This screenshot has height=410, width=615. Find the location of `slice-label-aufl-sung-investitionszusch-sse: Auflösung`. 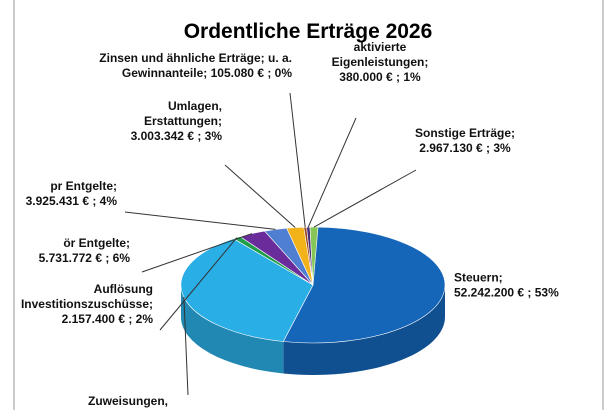

slice-label-aufl-sung-investitionszusch-sse: Auflösung is located at coordinates (123, 289).